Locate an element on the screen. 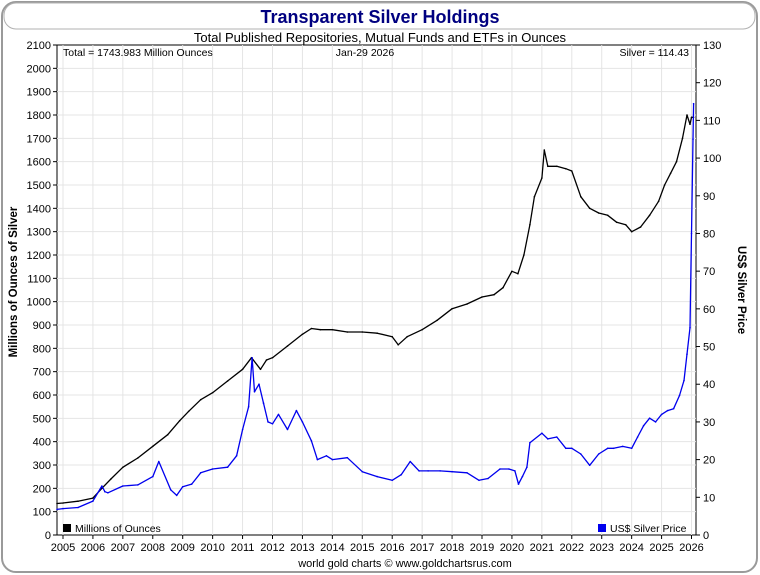 This screenshot has height=575, width=760. y-tick-label: 1500 is located at coordinates (39, 186).